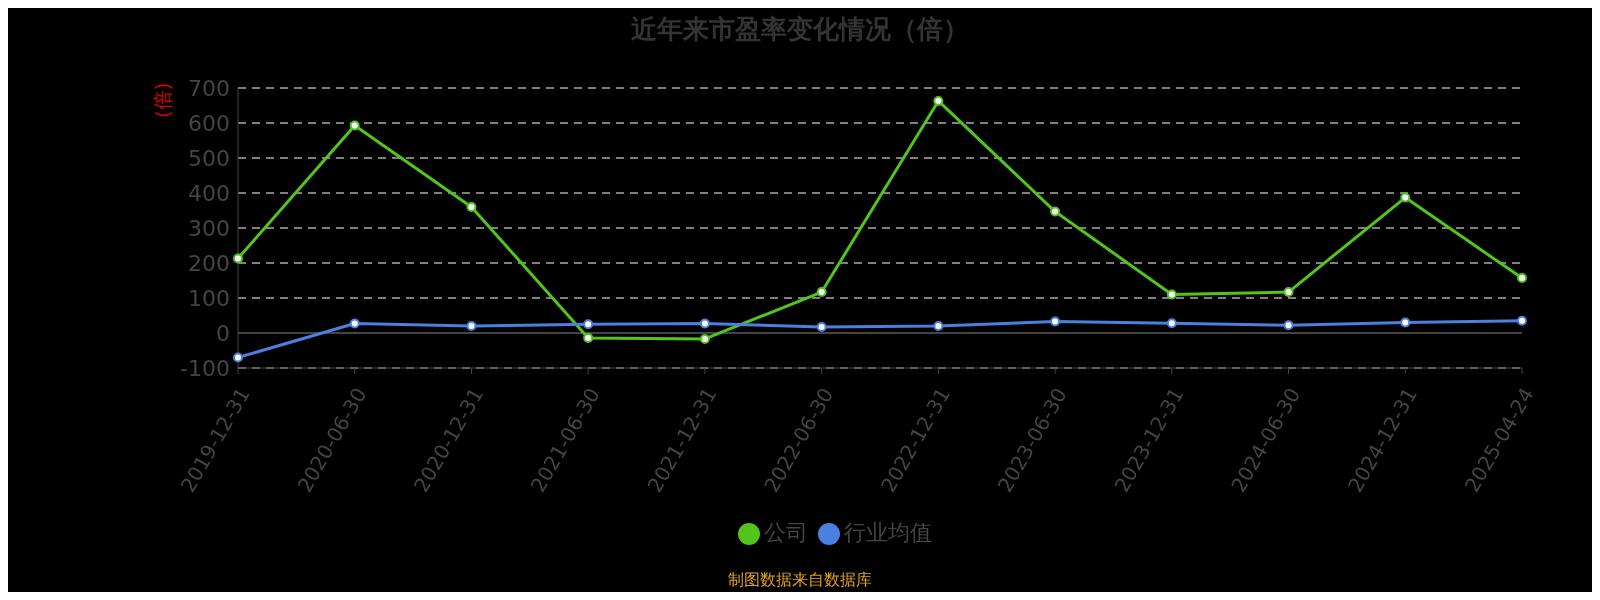  What do you see at coordinates (163, 100) in the screenshot?
I see `y-axis-title: (倍)` at bounding box center [163, 100].